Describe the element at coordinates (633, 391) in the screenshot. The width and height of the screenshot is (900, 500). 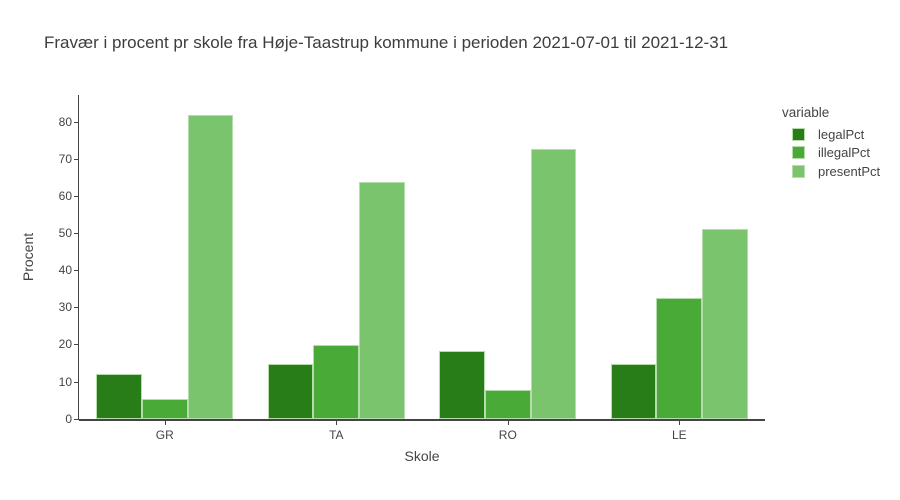
I see `bar-legalPct-LE` at that location.